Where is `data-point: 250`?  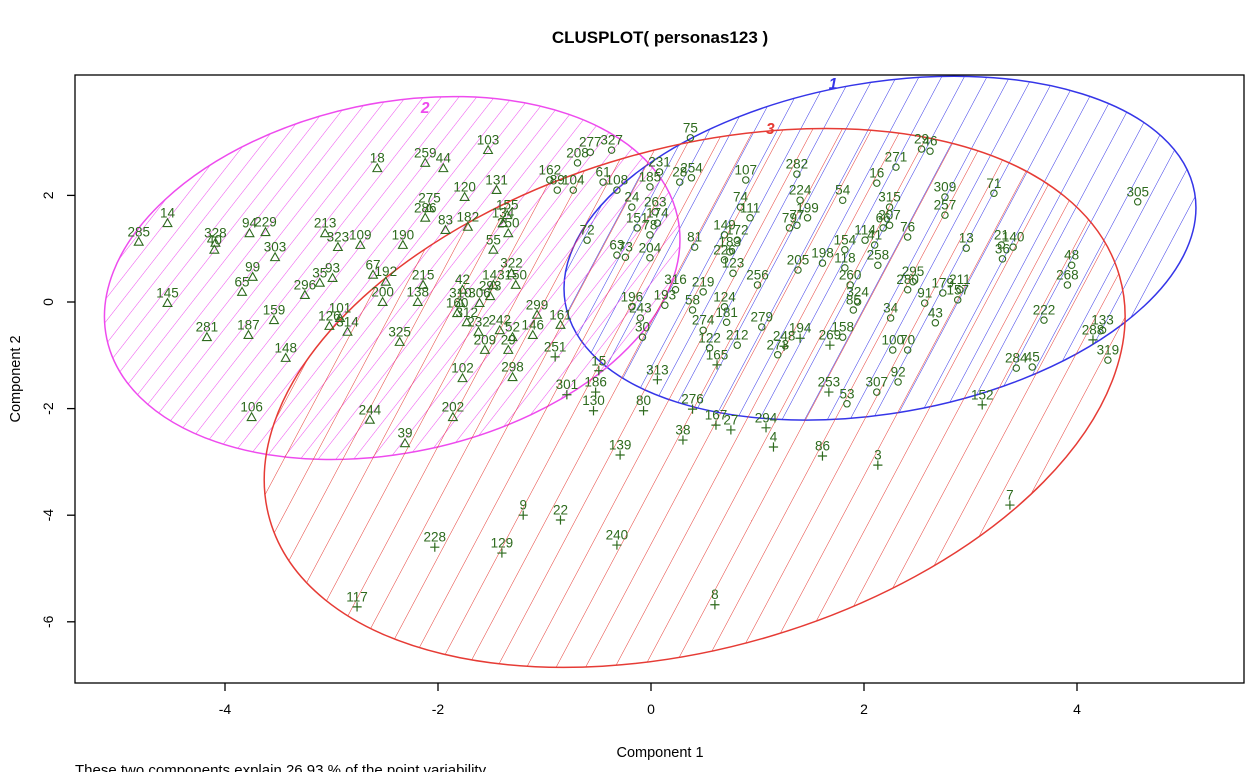
data-point: 250 is located at coordinates (508, 227).